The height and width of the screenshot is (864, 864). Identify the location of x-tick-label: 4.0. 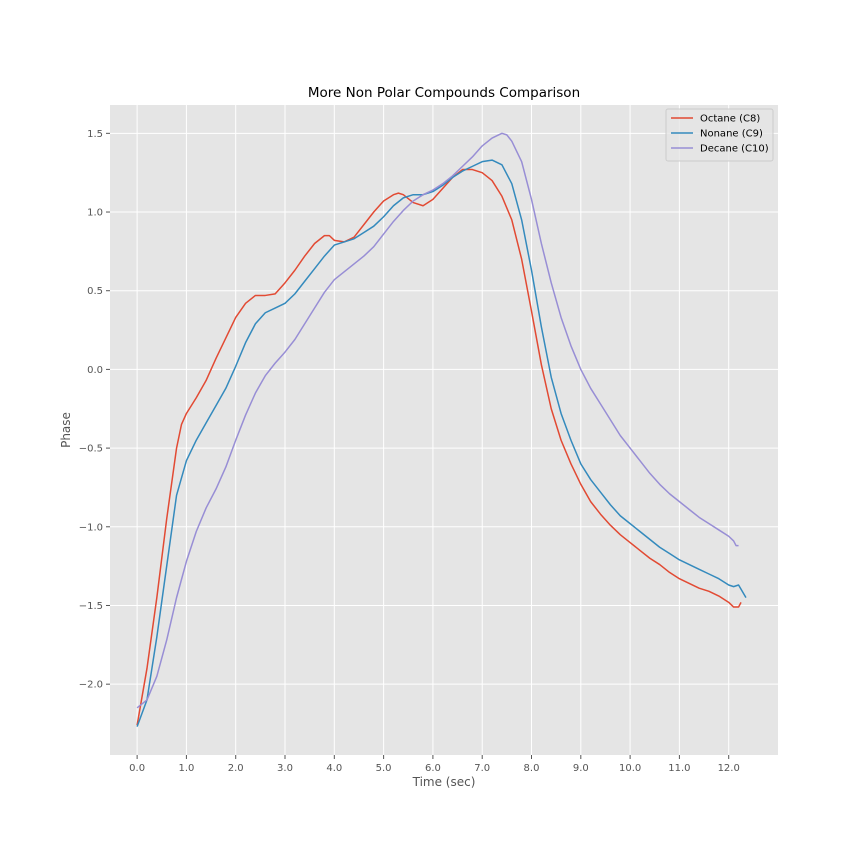
(334, 768).